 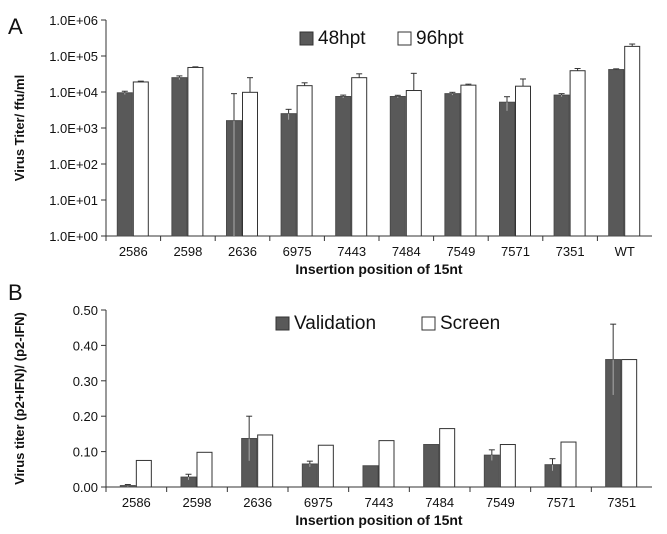 What do you see at coordinates (85, 381) in the screenshot?
I see `y-tick-label: 0.30` at bounding box center [85, 381].